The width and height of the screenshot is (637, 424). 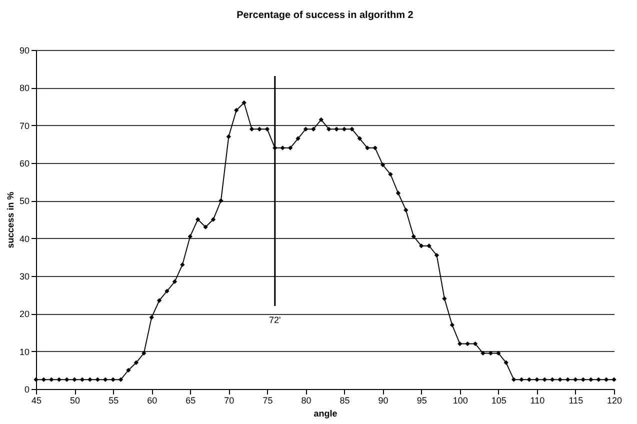 I want to click on x-tick-label: 105, so click(x=498, y=401).